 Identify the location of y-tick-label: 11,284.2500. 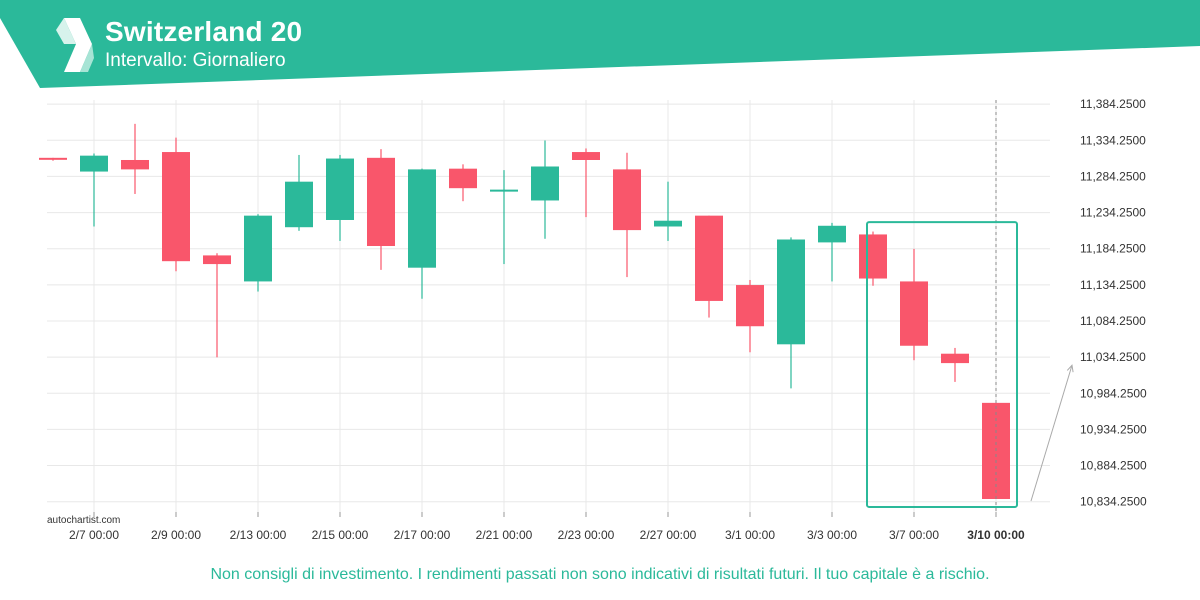
(1113, 176).